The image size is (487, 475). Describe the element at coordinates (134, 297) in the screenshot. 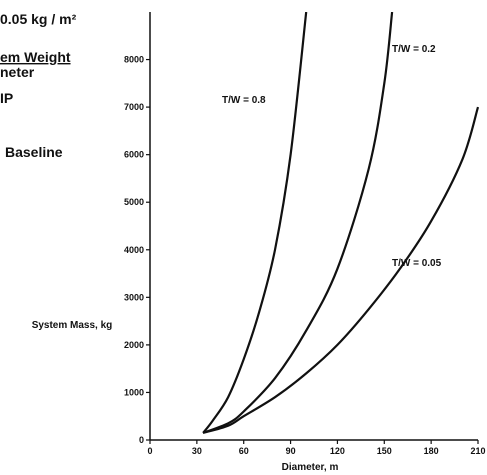

I see `y-tick-label: 3000` at that location.